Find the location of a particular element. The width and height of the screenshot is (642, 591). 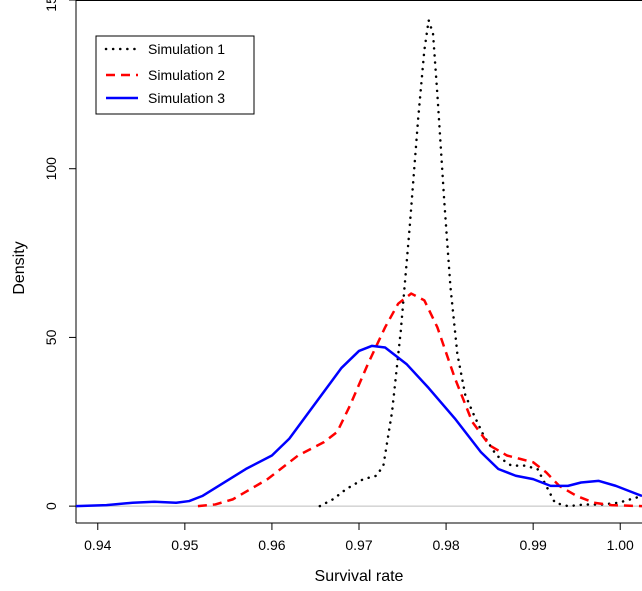

x-tick-label: 0.98 is located at coordinates (445, 545).